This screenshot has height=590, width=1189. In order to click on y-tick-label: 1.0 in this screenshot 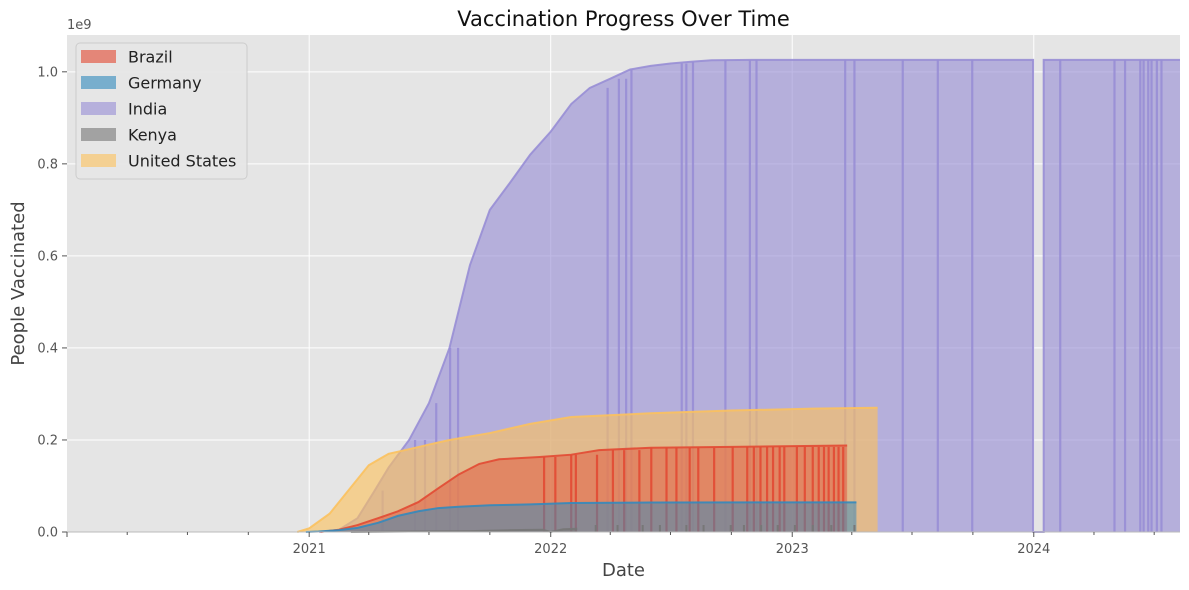, I will do `click(47, 72)`.